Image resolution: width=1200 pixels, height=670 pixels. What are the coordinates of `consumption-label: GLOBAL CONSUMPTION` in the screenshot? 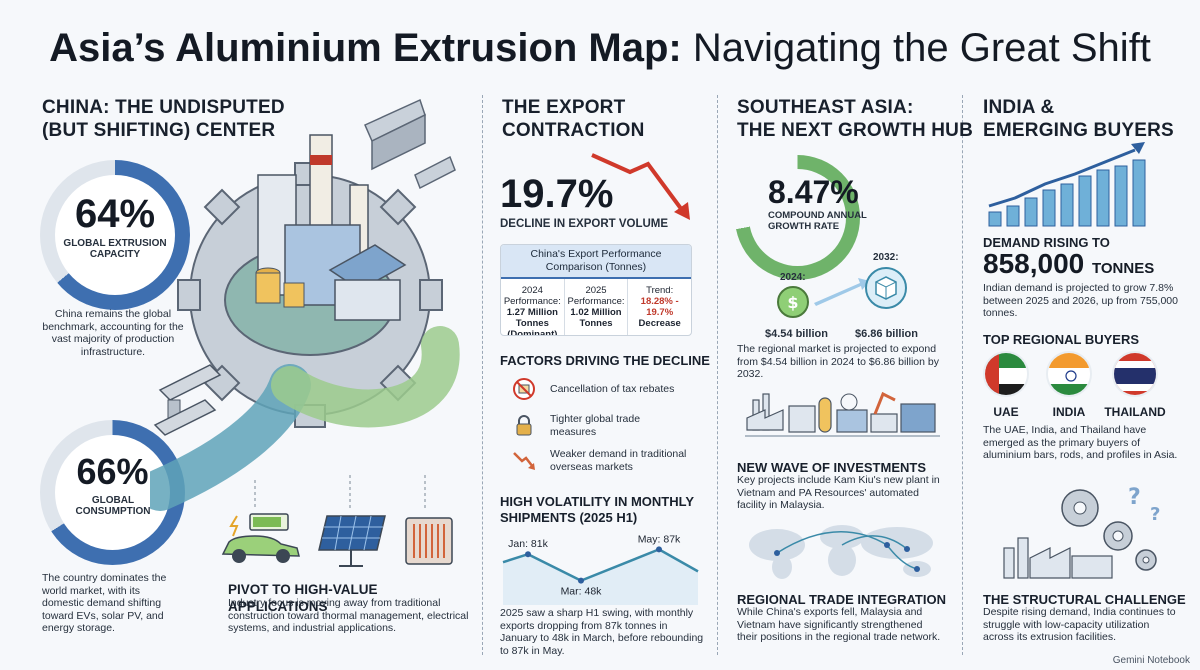 It's located at (113, 506).